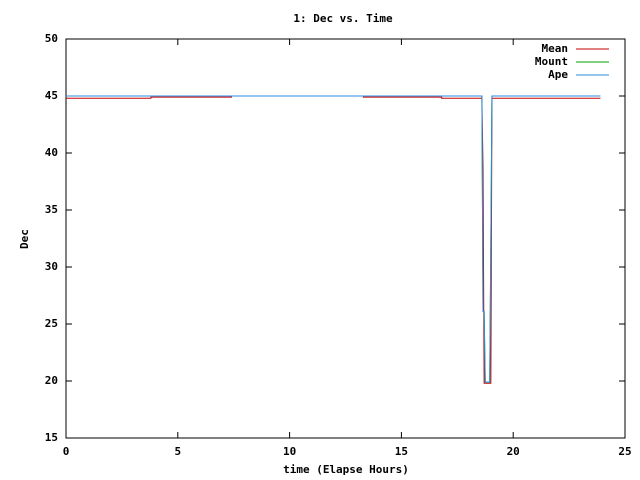  What do you see at coordinates (289, 451) in the screenshot?
I see `x-tick-label: 10` at bounding box center [289, 451].